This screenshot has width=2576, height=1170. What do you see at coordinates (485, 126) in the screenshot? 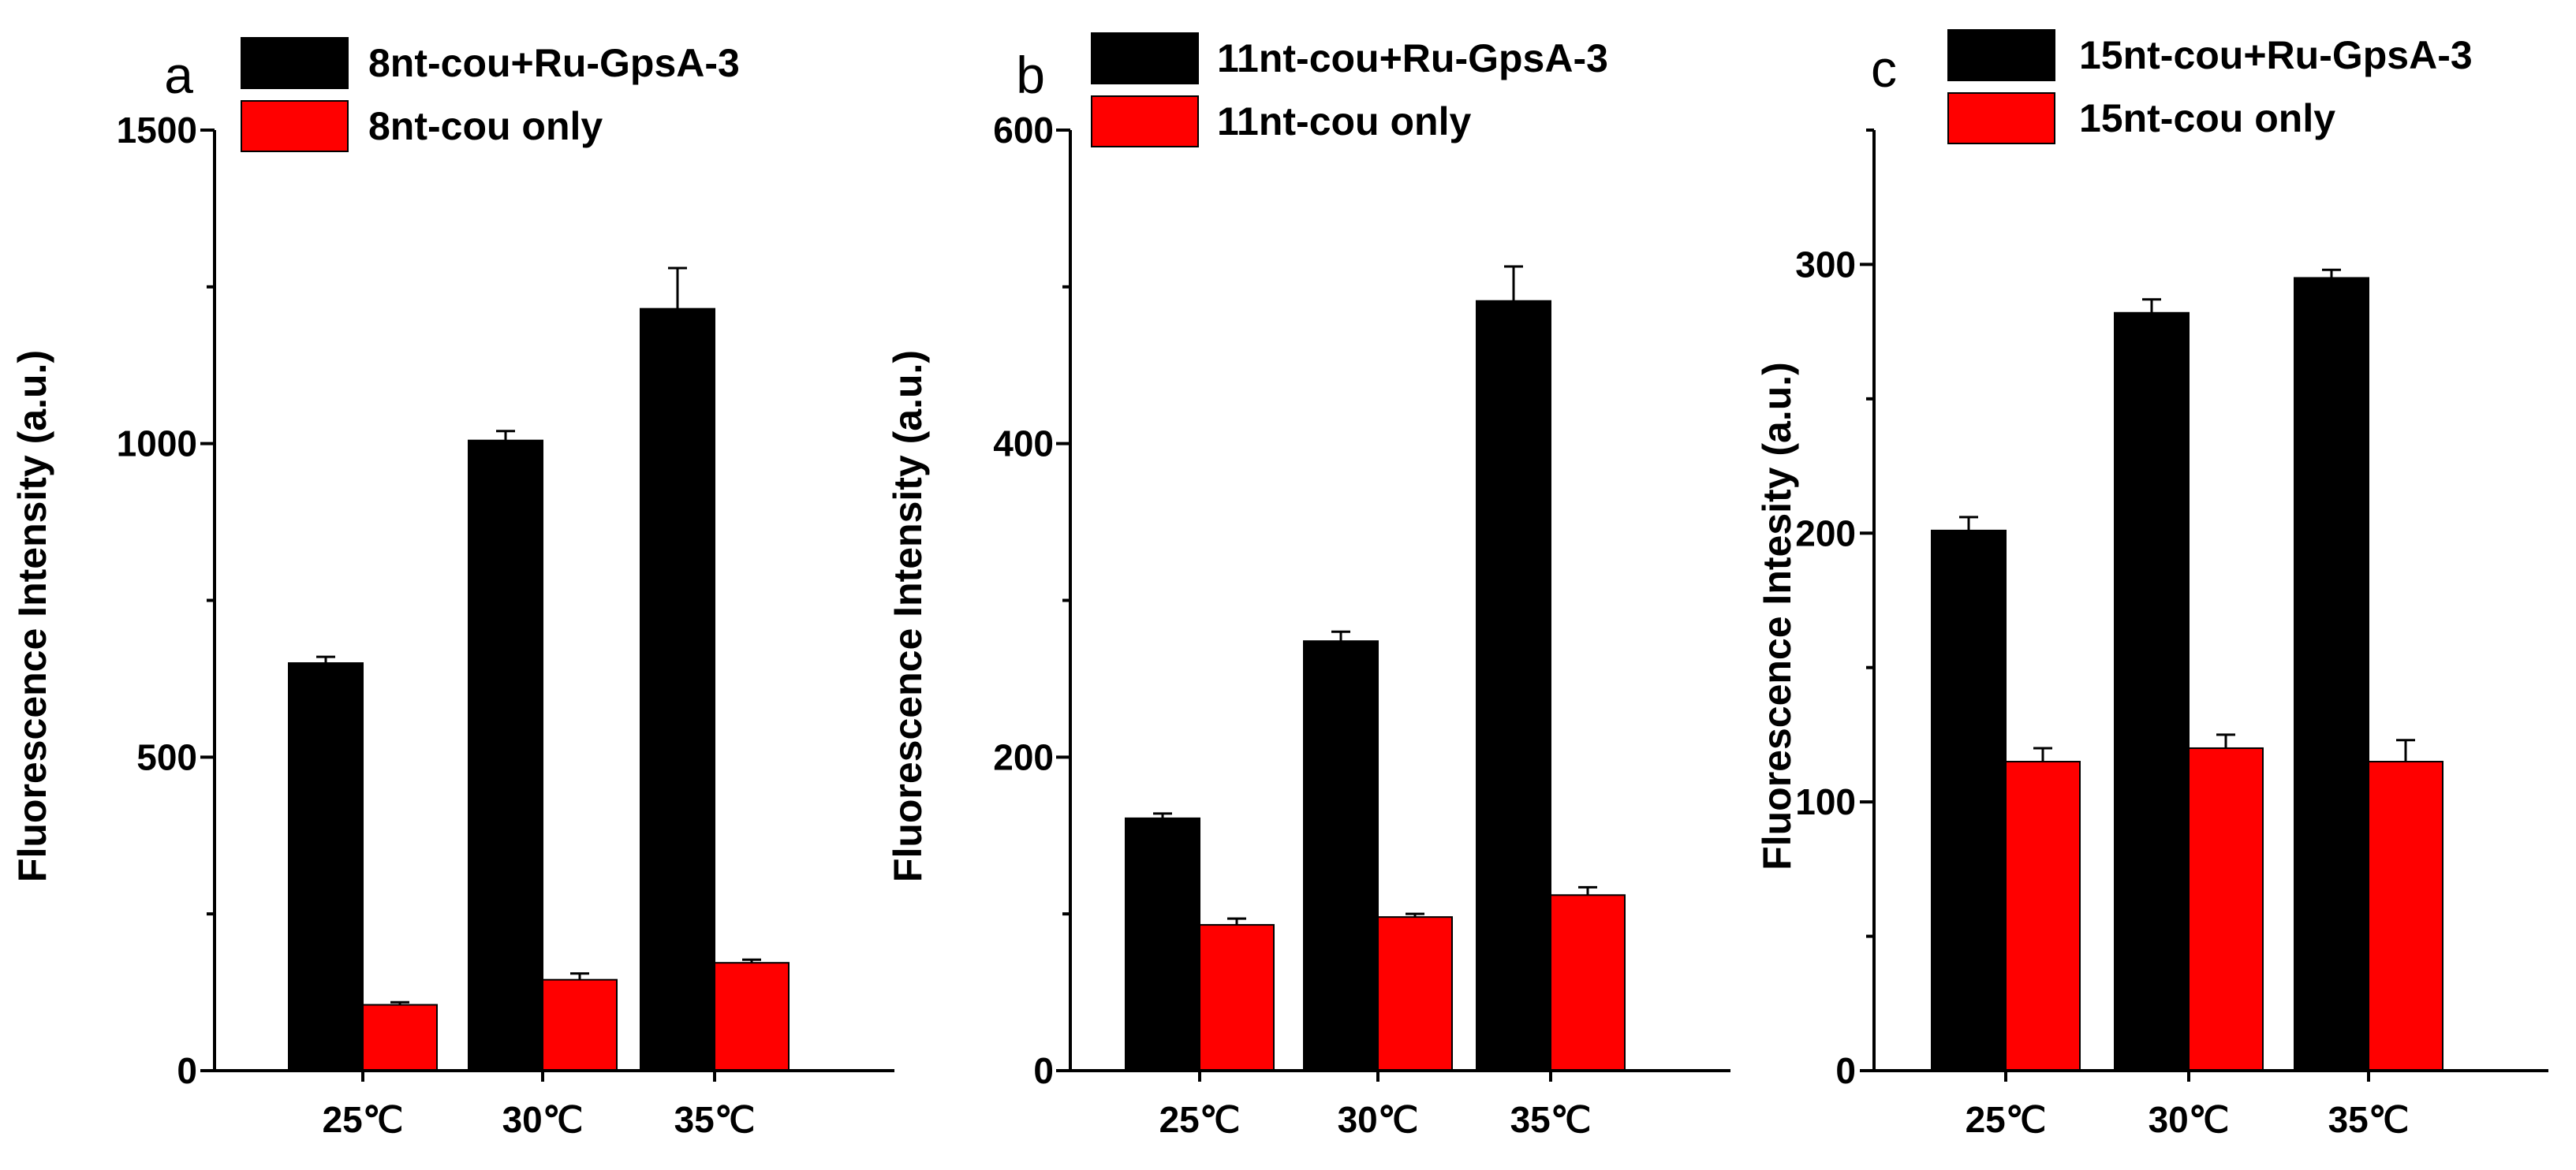
I see `legend-label-only: 8nt-cou only` at bounding box center [485, 126].